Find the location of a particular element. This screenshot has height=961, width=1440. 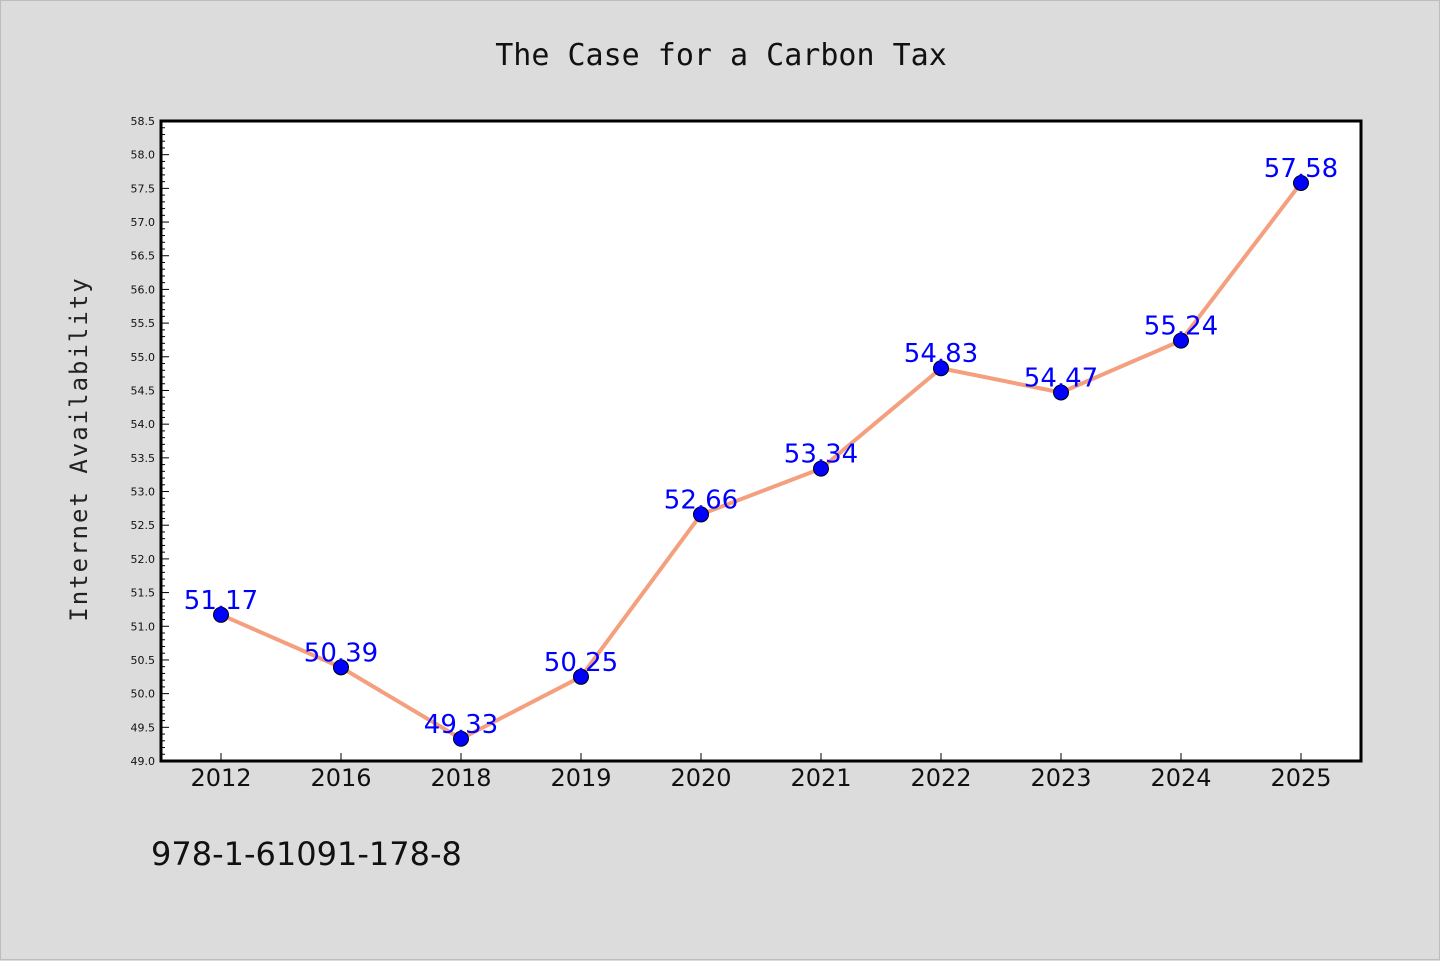

y-tick-label: 57.0 is located at coordinates (143, 222).